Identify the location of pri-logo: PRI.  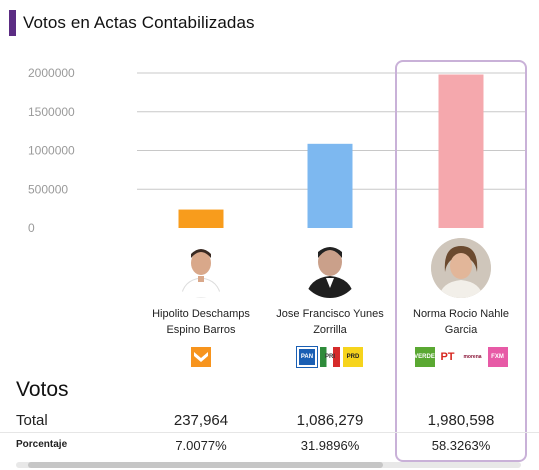
(330, 357).